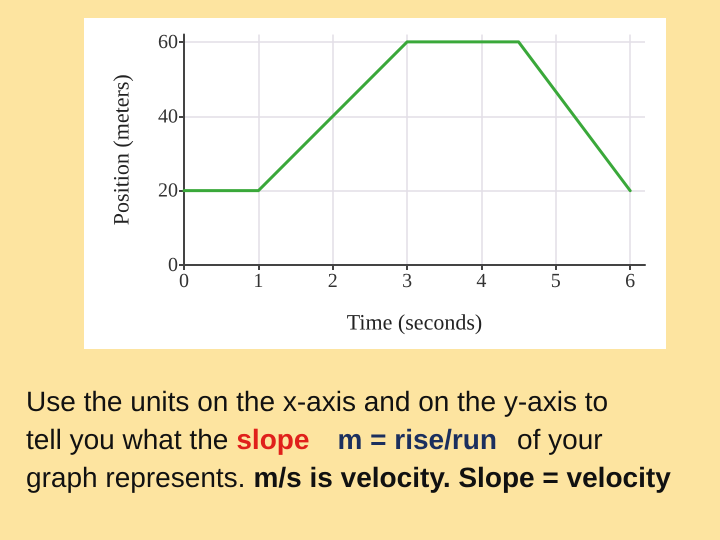 The height and width of the screenshot is (540, 720). Describe the element at coordinates (630, 281) in the screenshot. I see `x-tick-label: 6` at that location.